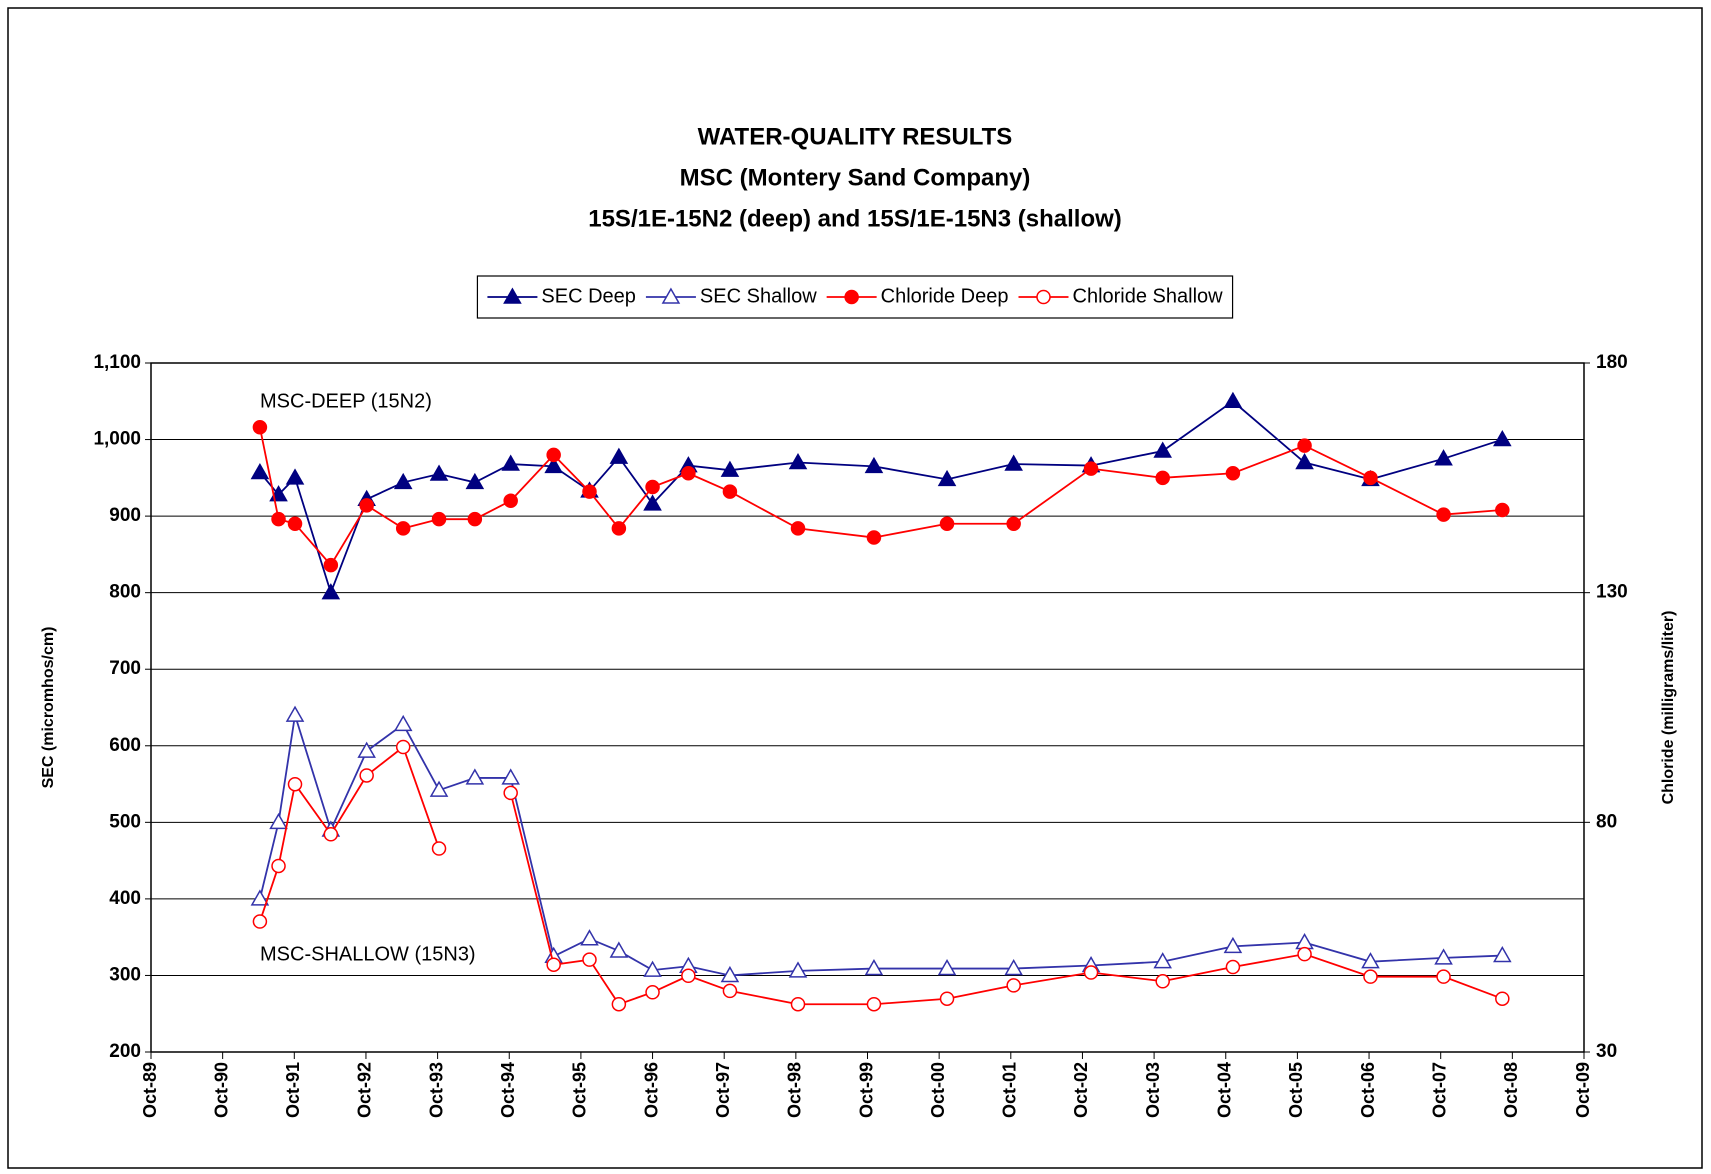 Image resolution: width=1711 pixels, height=1174 pixels. Describe the element at coordinates (881, 498) in the screenshot. I see `series-line` at that location.